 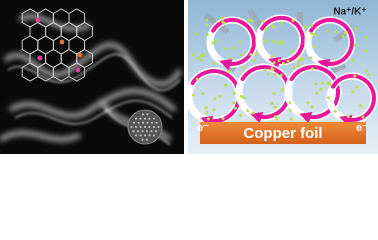 What do you see at coordinates (203, 128) in the screenshot?
I see `electron-label: e⁻` at bounding box center [203, 128].